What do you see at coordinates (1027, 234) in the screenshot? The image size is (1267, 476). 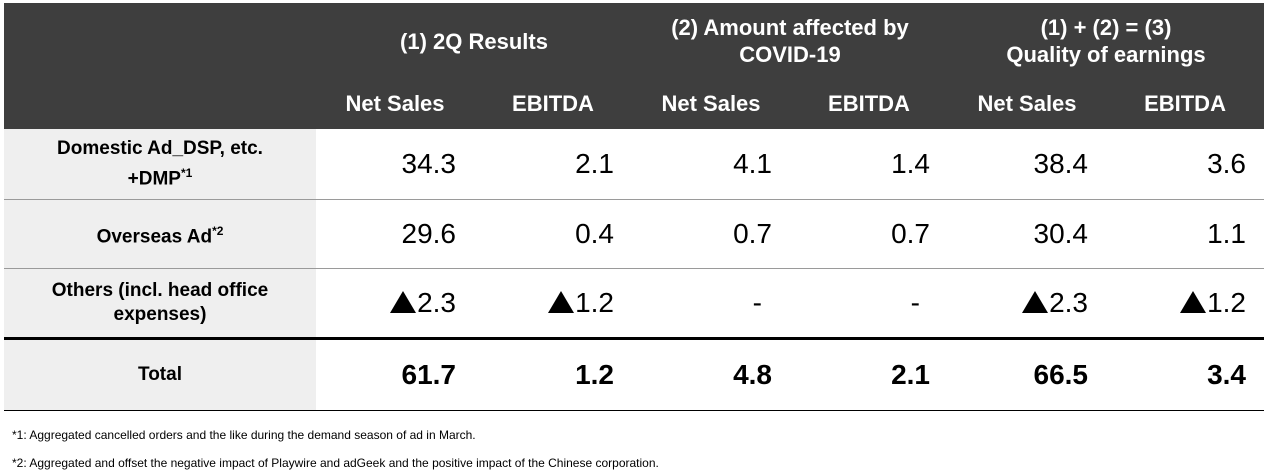 I see `cell-value: 30.4` at bounding box center [1027, 234].